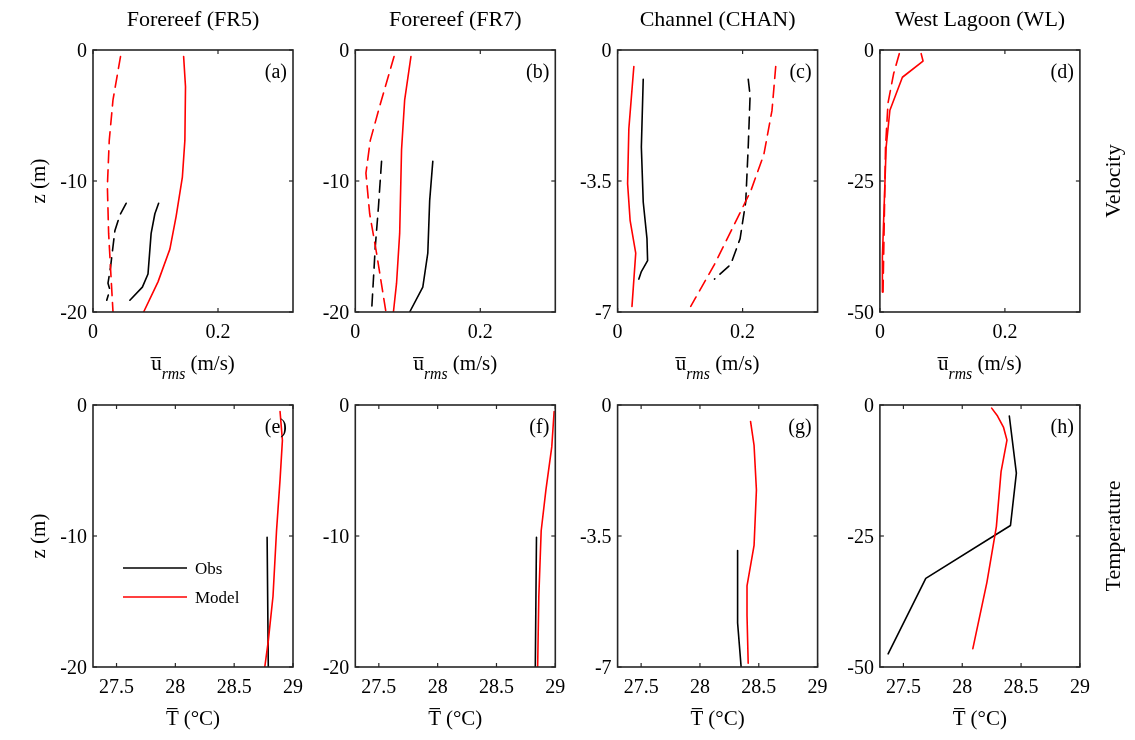 The width and height of the screenshot is (1135, 740). What do you see at coordinates (539, 426) in the screenshot?
I see `annotation: (f)` at bounding box center [539, 426].